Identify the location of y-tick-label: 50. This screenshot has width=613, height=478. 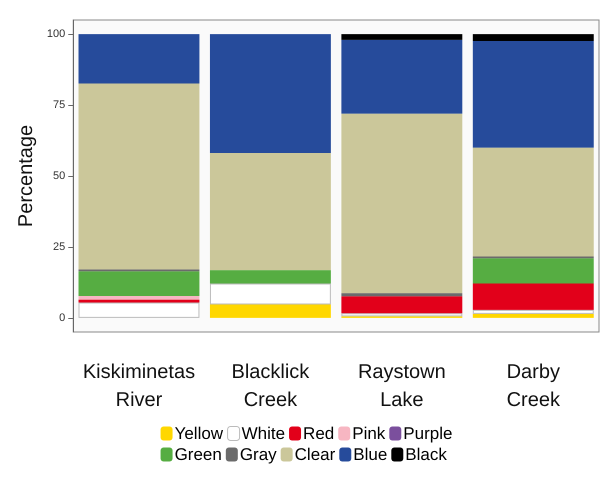
(59, 176).